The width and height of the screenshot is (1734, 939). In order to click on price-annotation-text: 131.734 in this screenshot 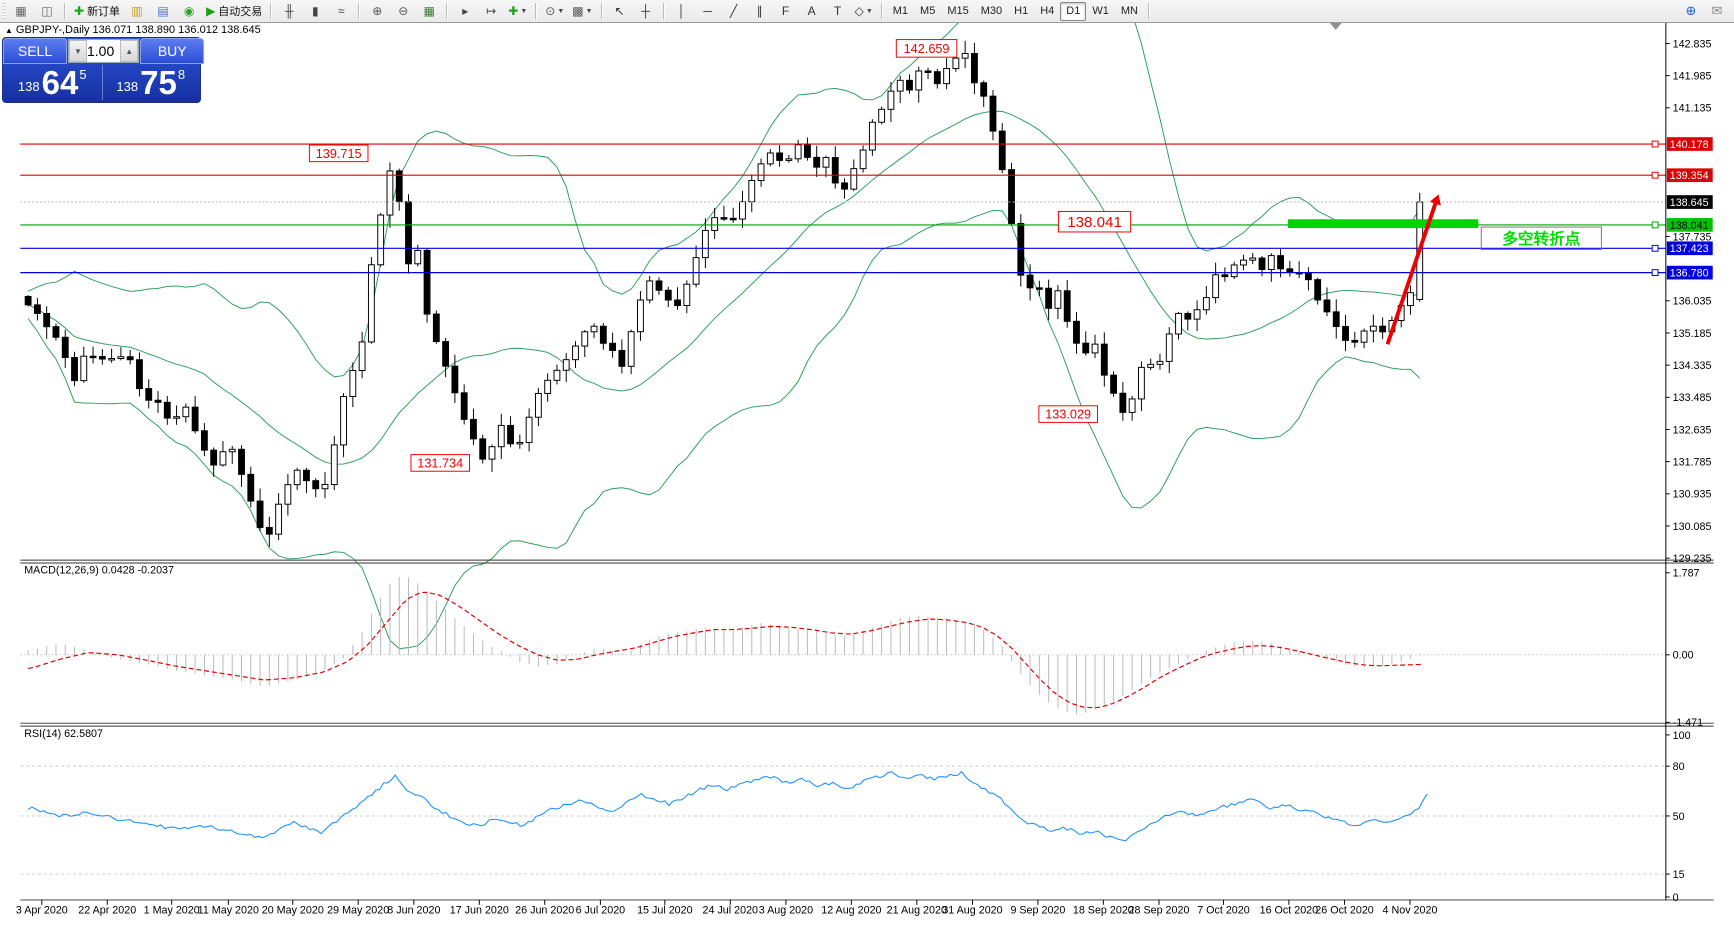, I will do `click(440, 463)`.